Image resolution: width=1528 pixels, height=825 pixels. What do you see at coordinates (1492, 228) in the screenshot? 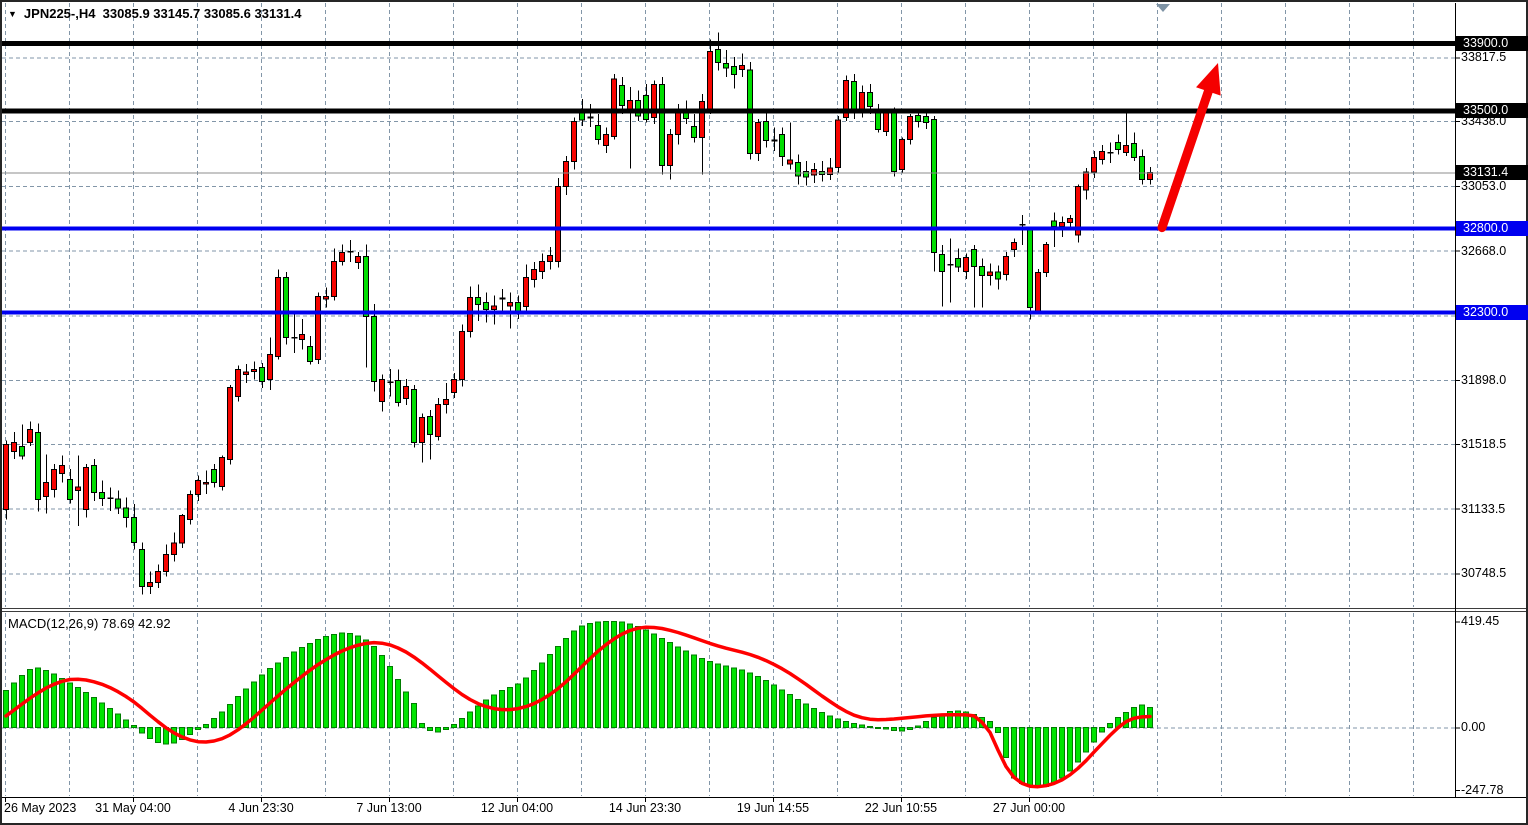
I see `price-level-badge: 32800.0` at bounding box center [1492, 228].